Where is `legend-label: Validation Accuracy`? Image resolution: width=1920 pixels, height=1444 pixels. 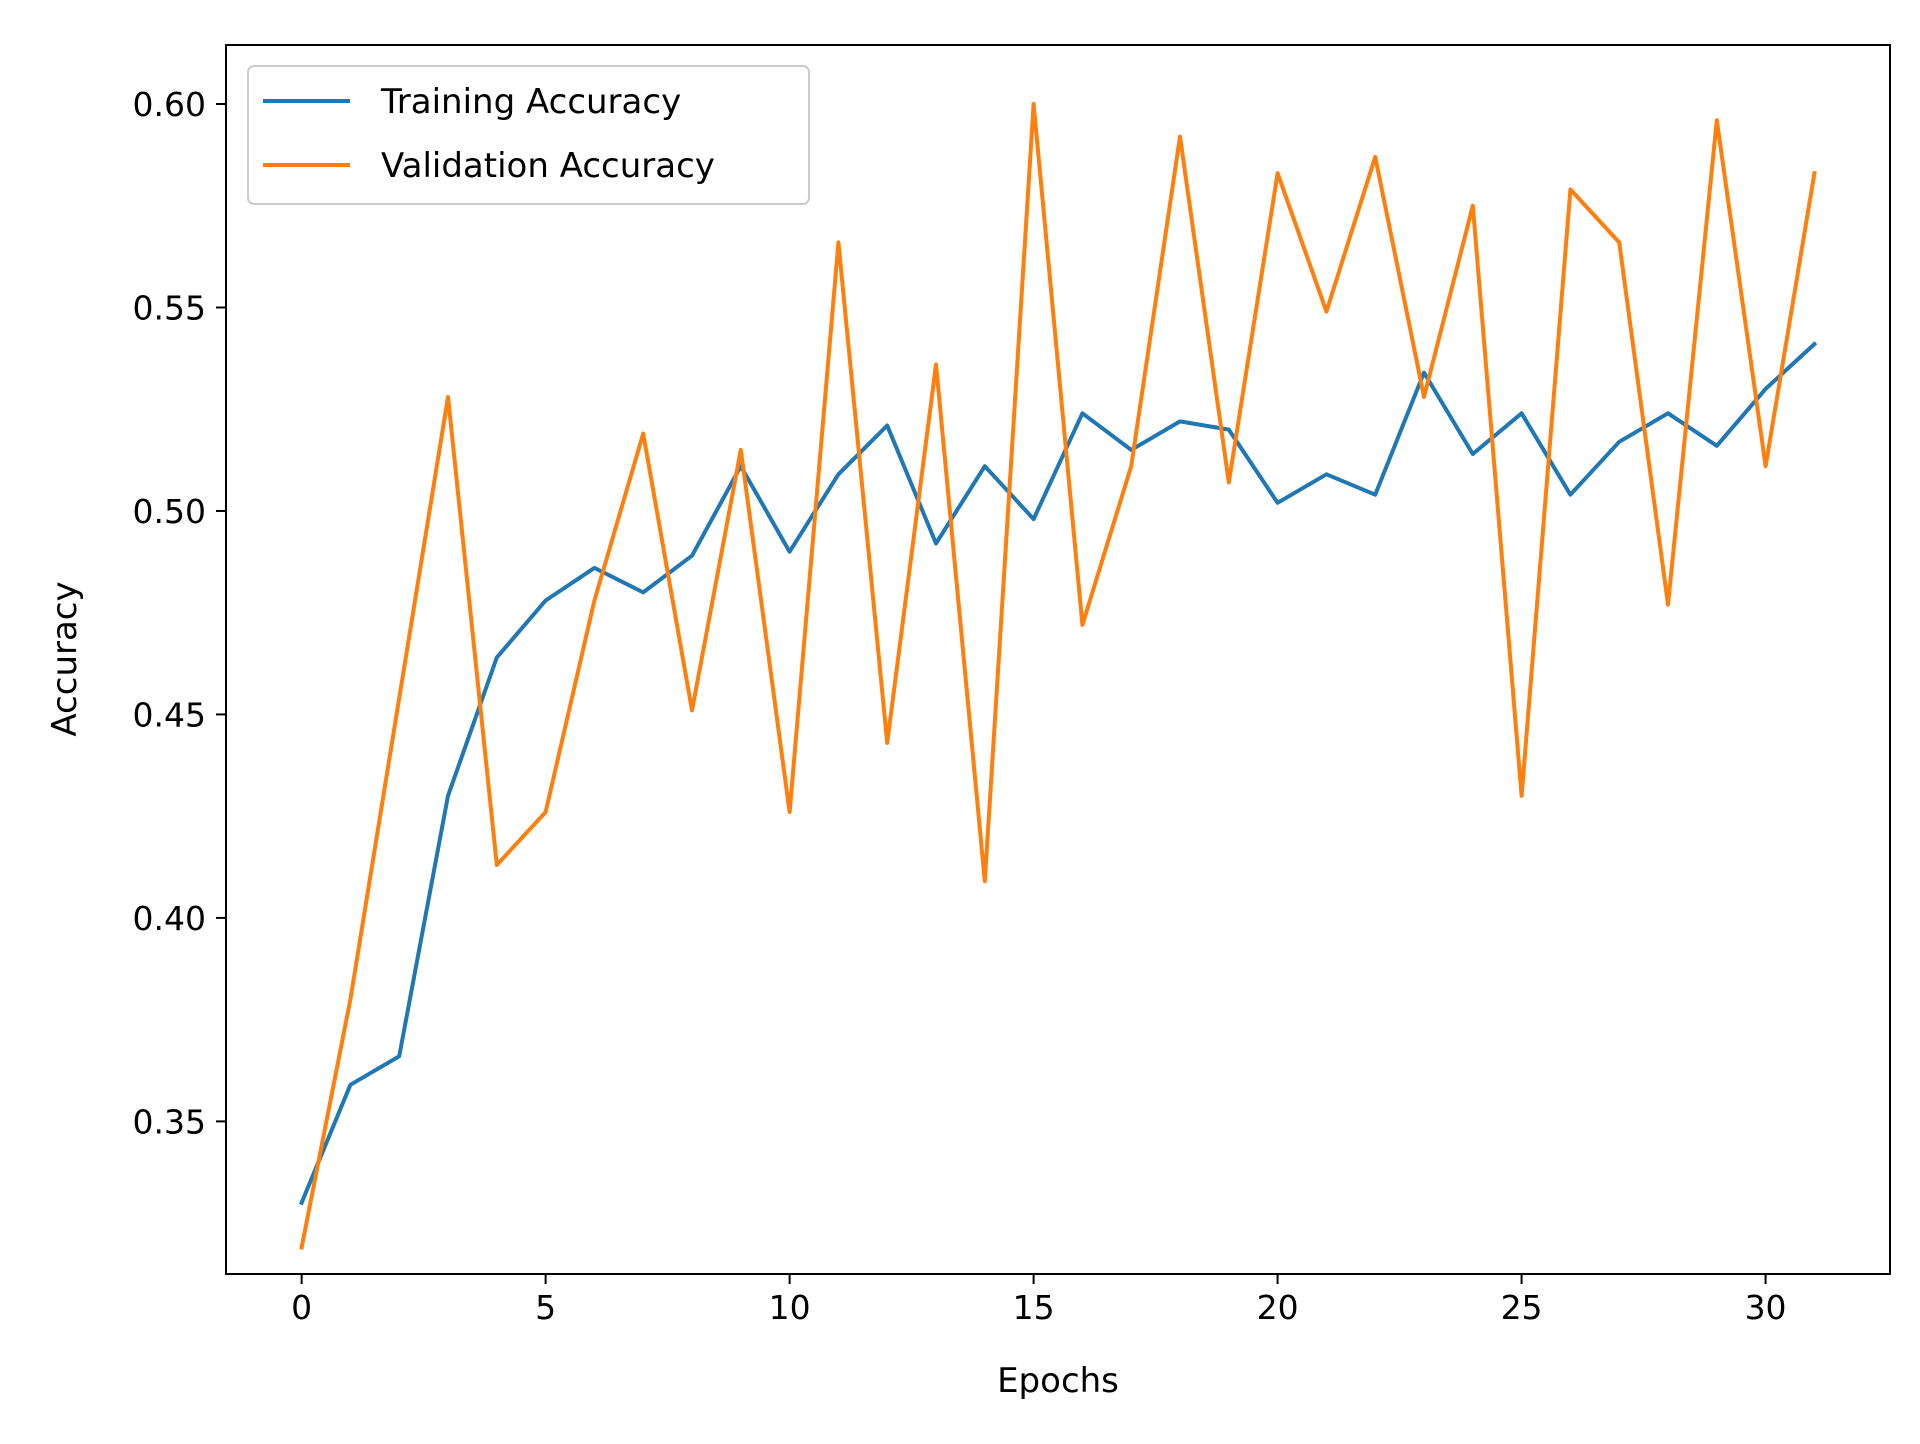
legend-label: Validation Accuracy is located at coordinates (548, 166).